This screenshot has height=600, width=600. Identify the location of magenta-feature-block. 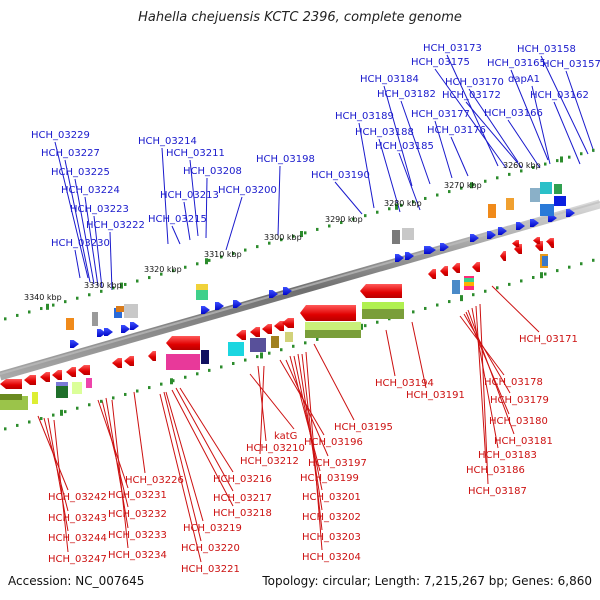
(183, 362).